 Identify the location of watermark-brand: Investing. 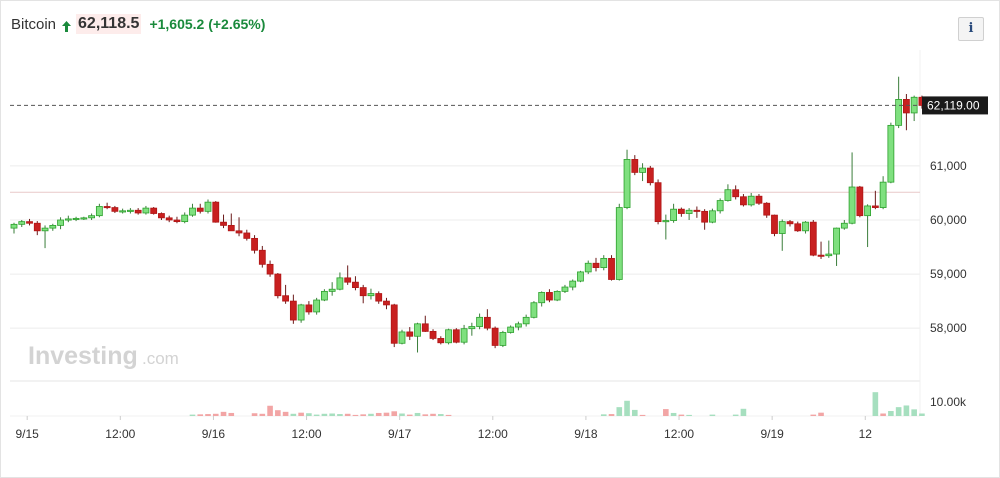
(83, 356).